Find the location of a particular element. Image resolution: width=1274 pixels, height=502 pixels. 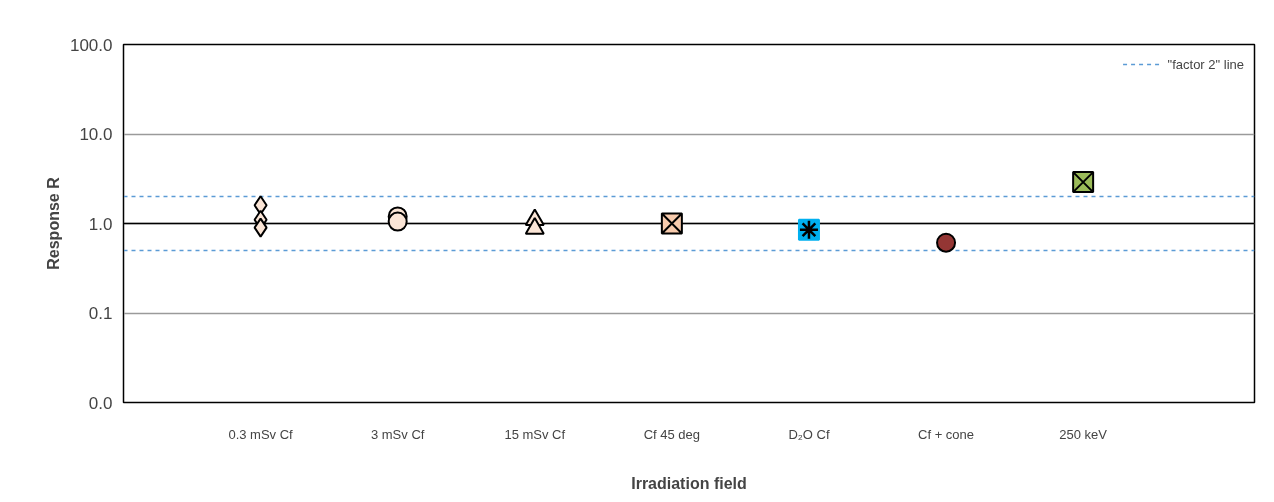

y-tick-label: 100.0 is located at coordinates (91, 45).